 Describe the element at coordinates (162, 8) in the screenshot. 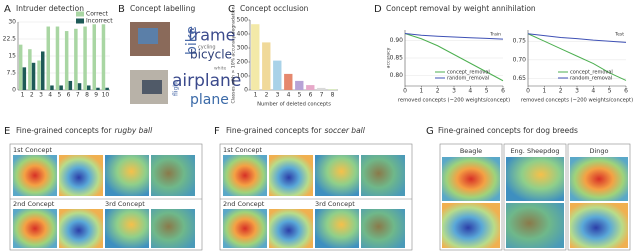

I see `panel-title: Concept labelling` at that location.